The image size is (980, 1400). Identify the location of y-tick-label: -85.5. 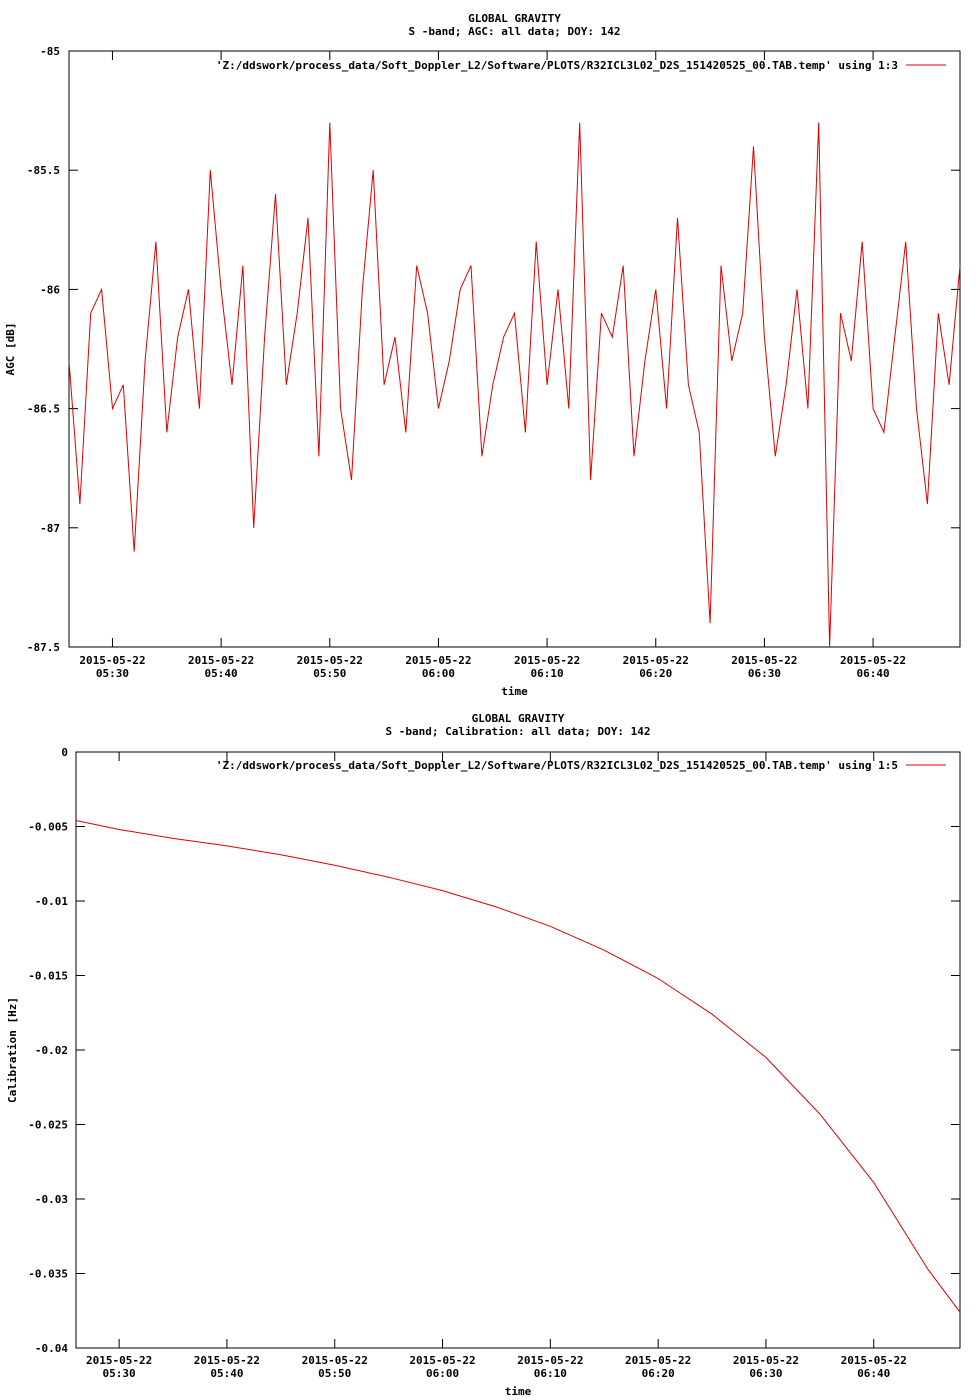
(43, 170).